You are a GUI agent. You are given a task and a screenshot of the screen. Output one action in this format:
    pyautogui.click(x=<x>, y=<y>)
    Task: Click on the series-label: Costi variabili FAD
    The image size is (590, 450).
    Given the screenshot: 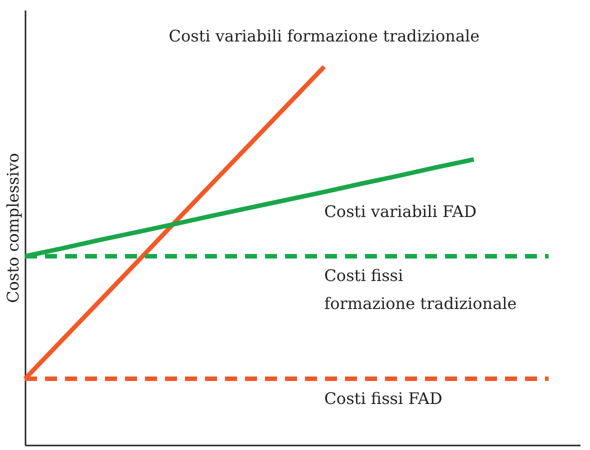 What is the action you would take?
    pyautogui.click(x=400, y=211)
    